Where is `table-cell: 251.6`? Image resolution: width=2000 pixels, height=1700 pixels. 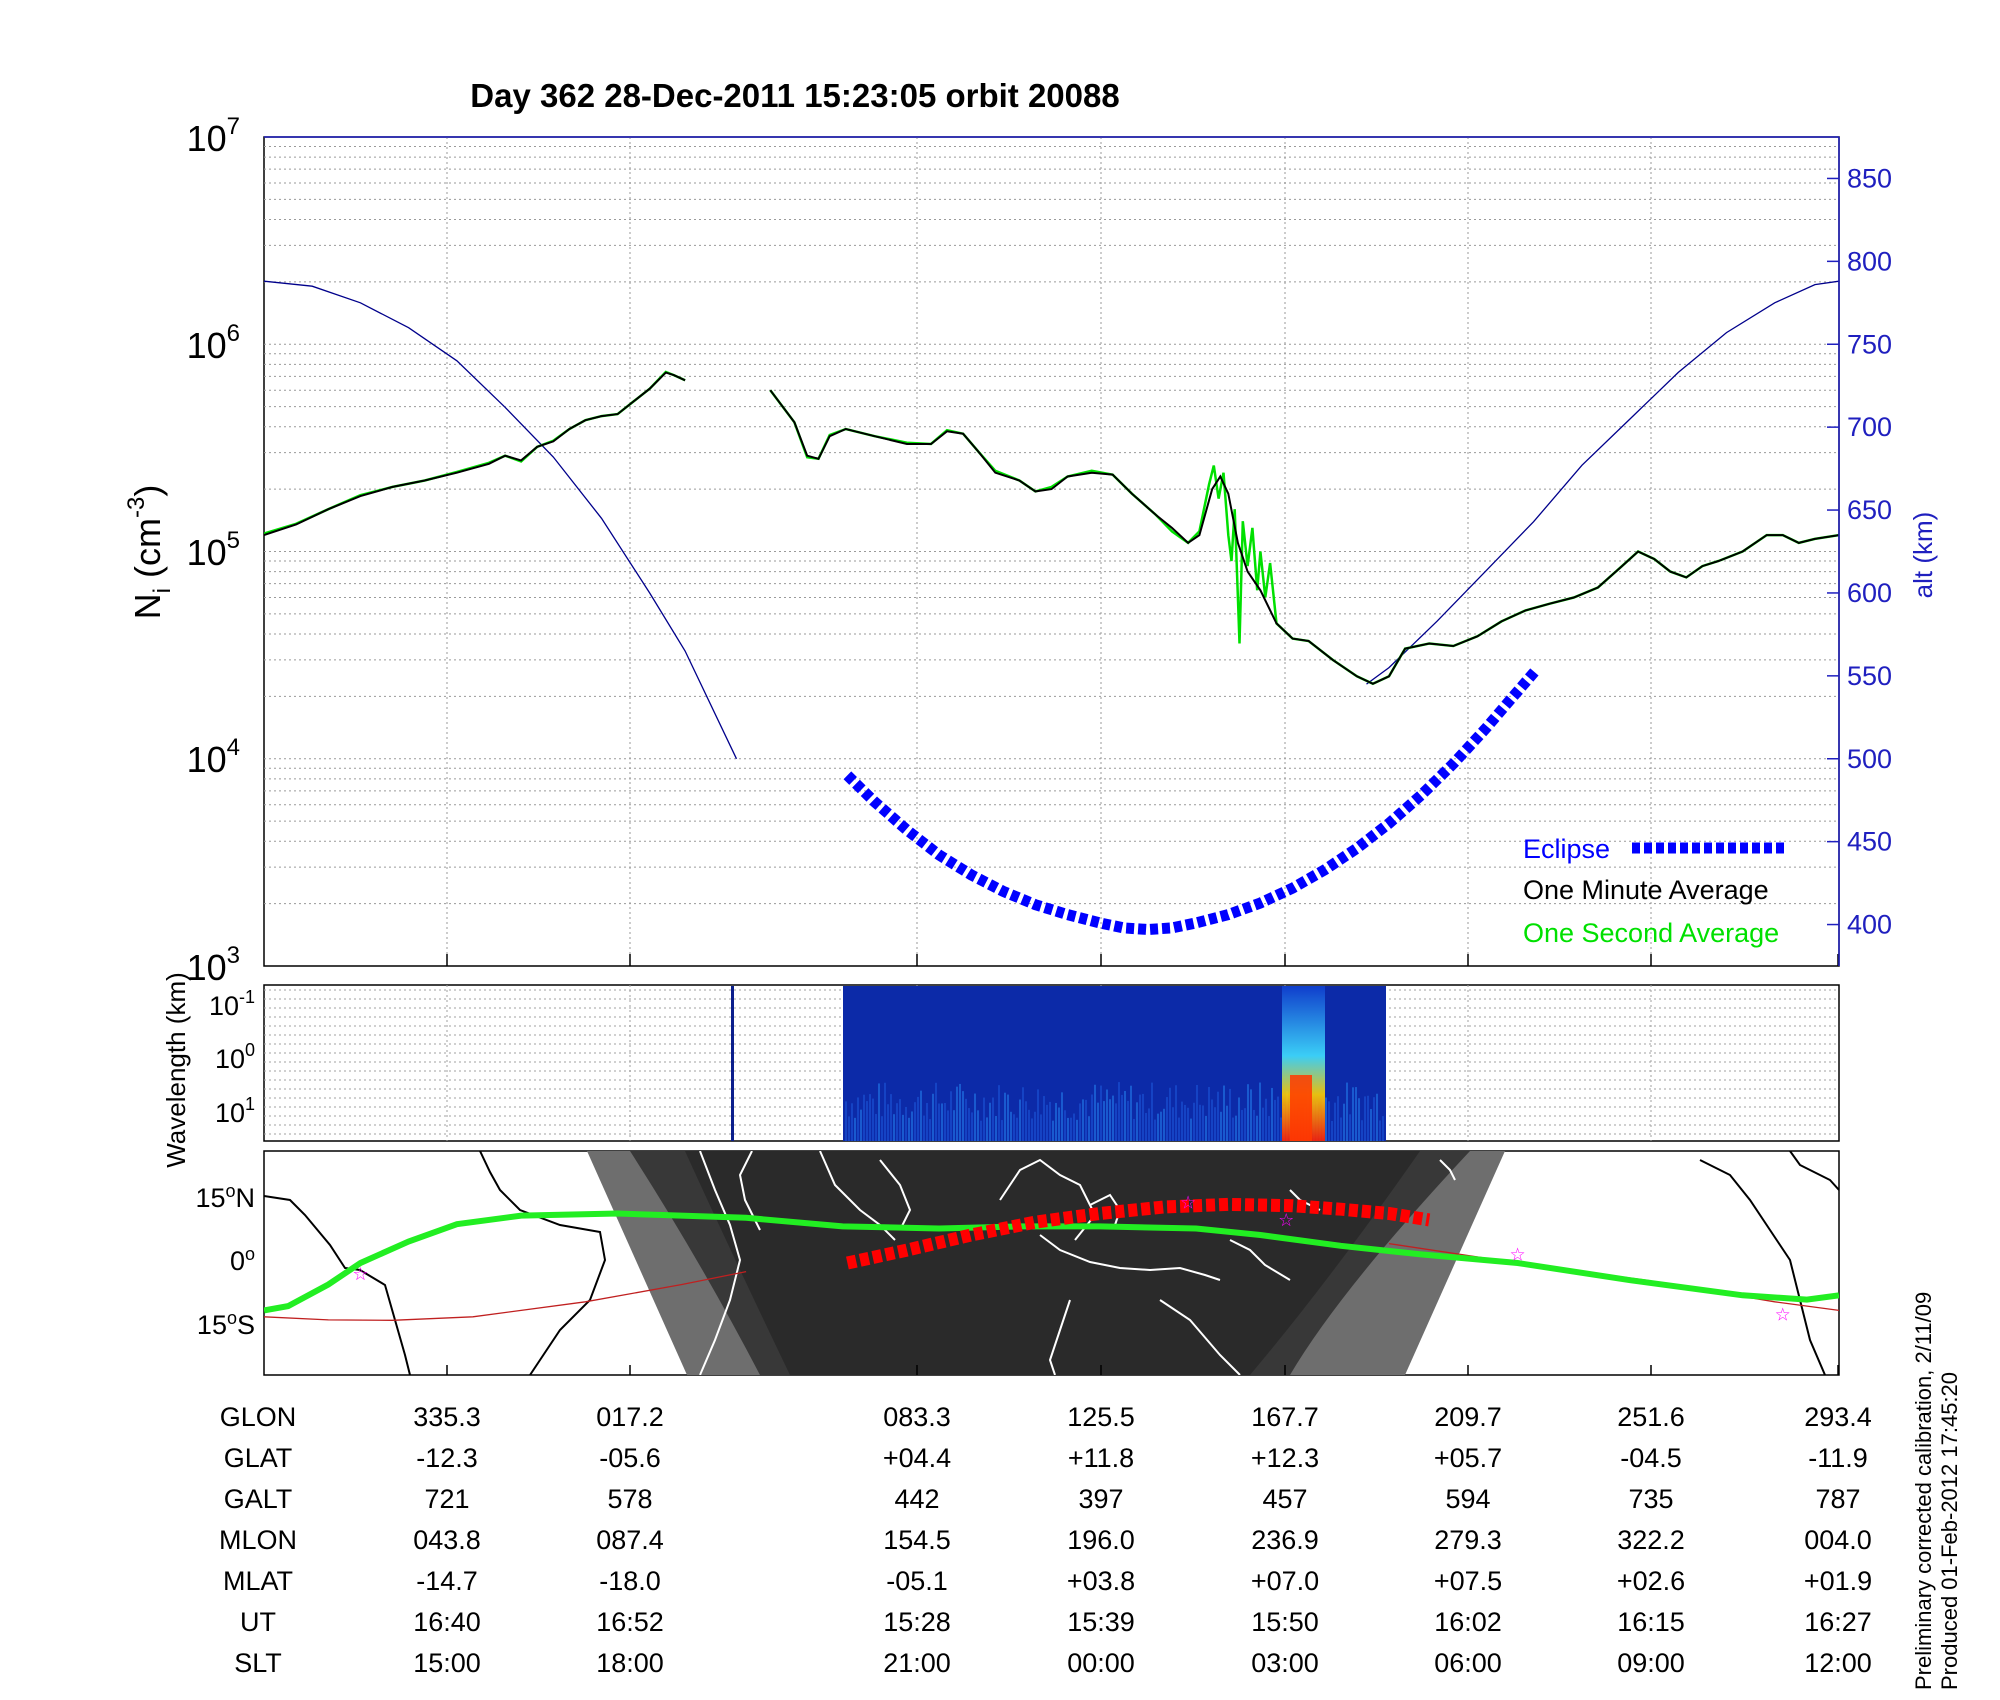
table-cell: 251.6 is located at coordinates (1651, 1417).